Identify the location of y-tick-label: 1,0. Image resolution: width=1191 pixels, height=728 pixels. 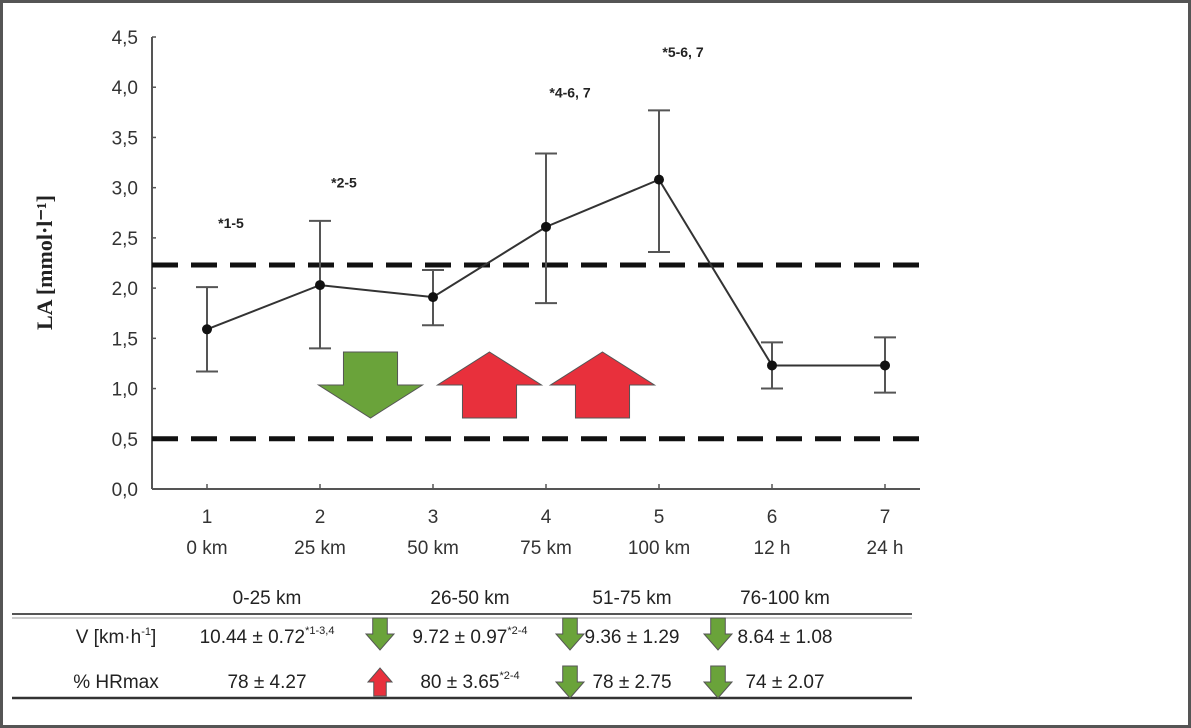
(125, 390).